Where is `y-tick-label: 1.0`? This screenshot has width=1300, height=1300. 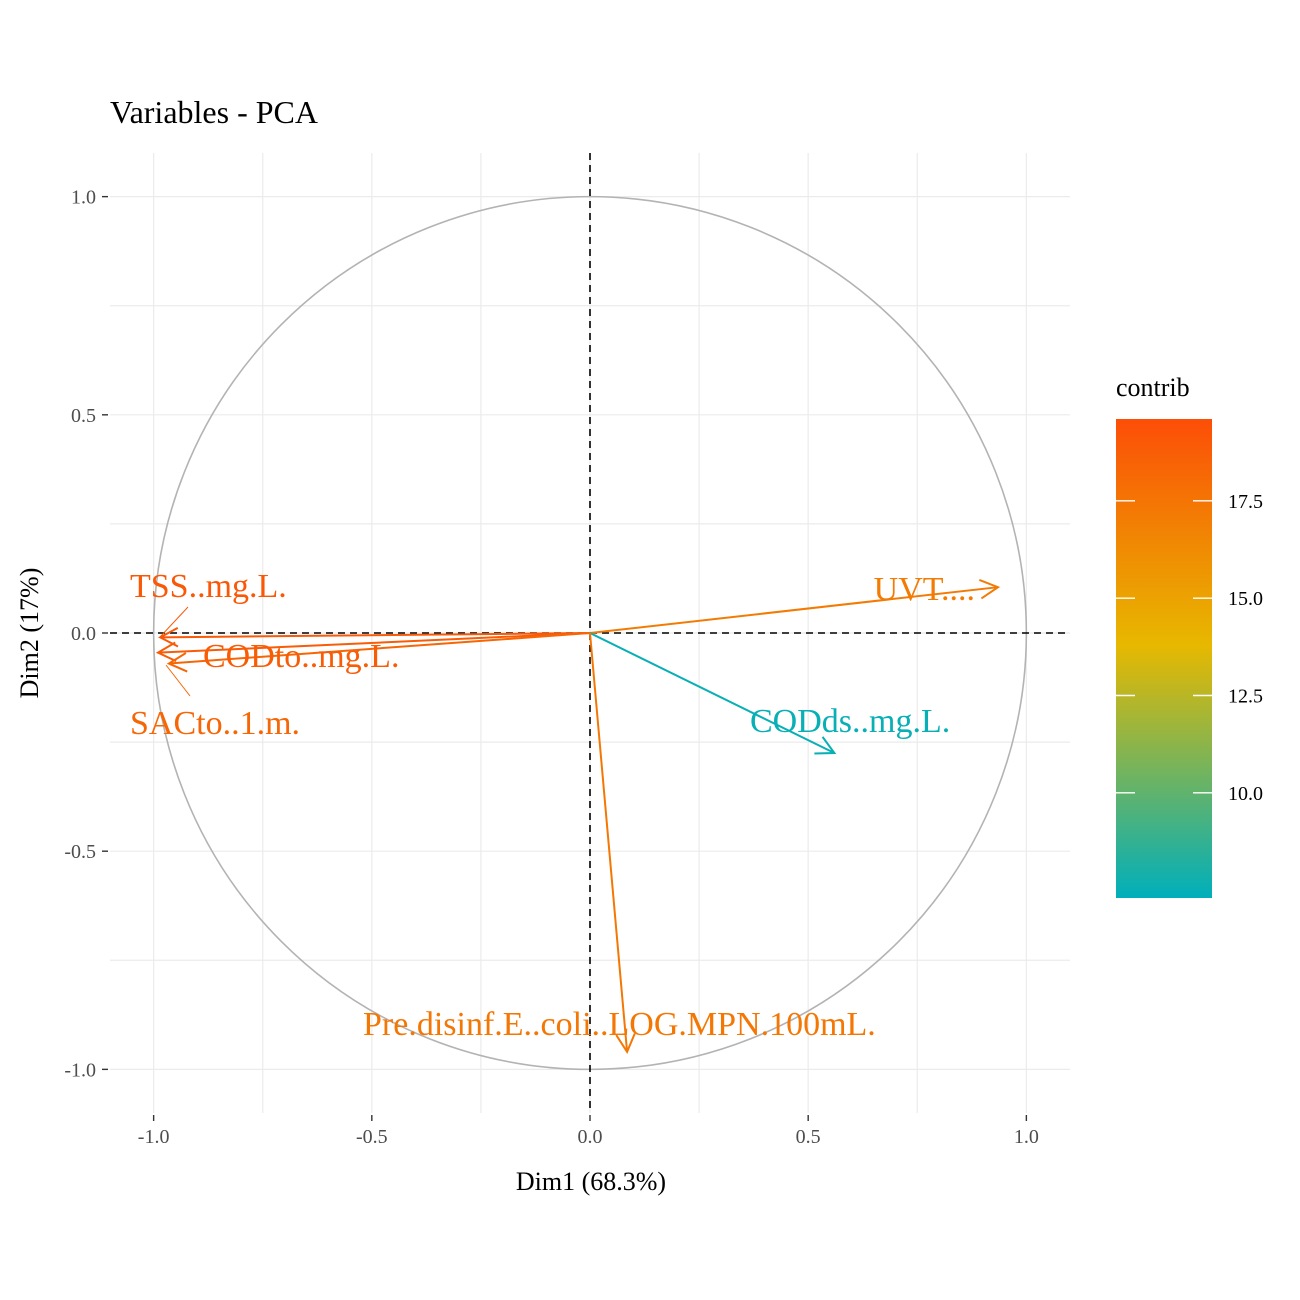
y-tick-label: 1.0 is located at coordinates (83, 198).